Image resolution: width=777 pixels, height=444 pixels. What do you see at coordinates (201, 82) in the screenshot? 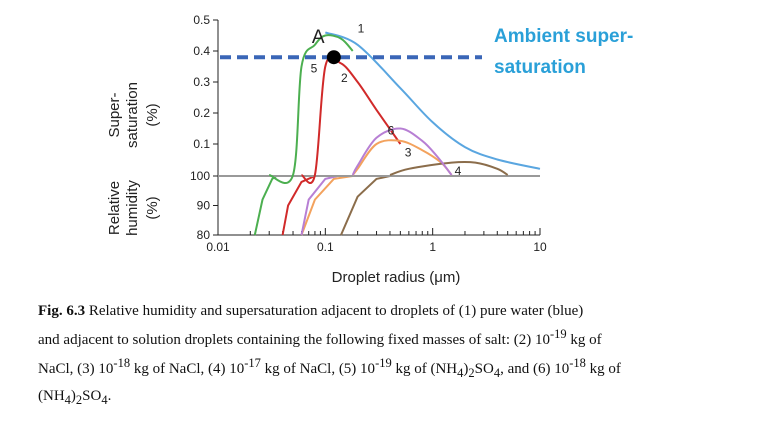
I see `upper-ytick-label: 0.3` at bounding box center [201, 82].